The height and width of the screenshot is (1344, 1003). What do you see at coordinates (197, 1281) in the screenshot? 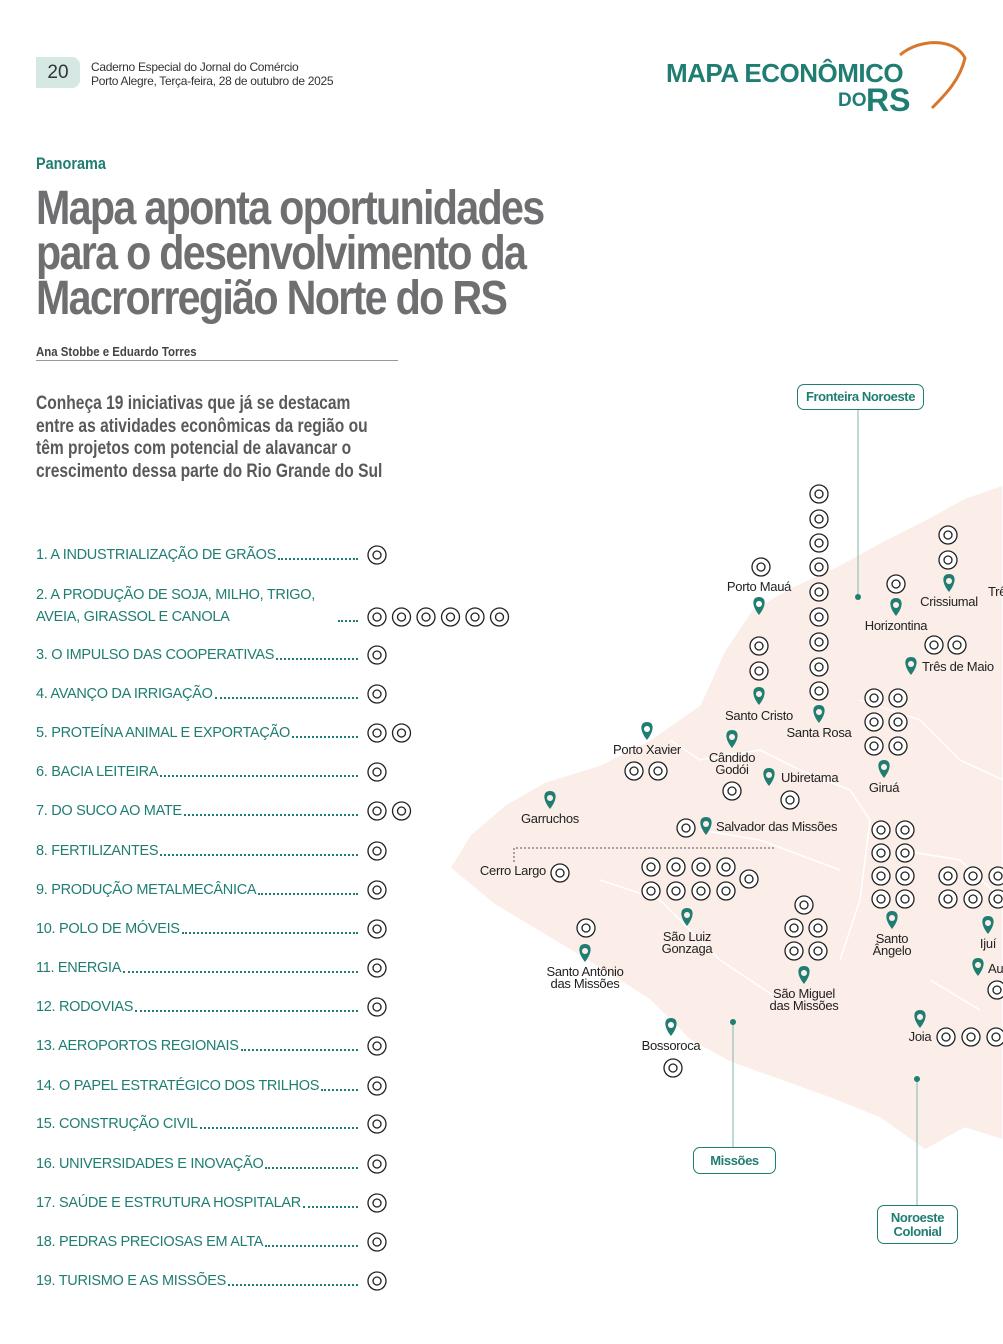
I see `list-item: 19. TURISMO E AS MISSÕES` at bounding box center [197, 1281].